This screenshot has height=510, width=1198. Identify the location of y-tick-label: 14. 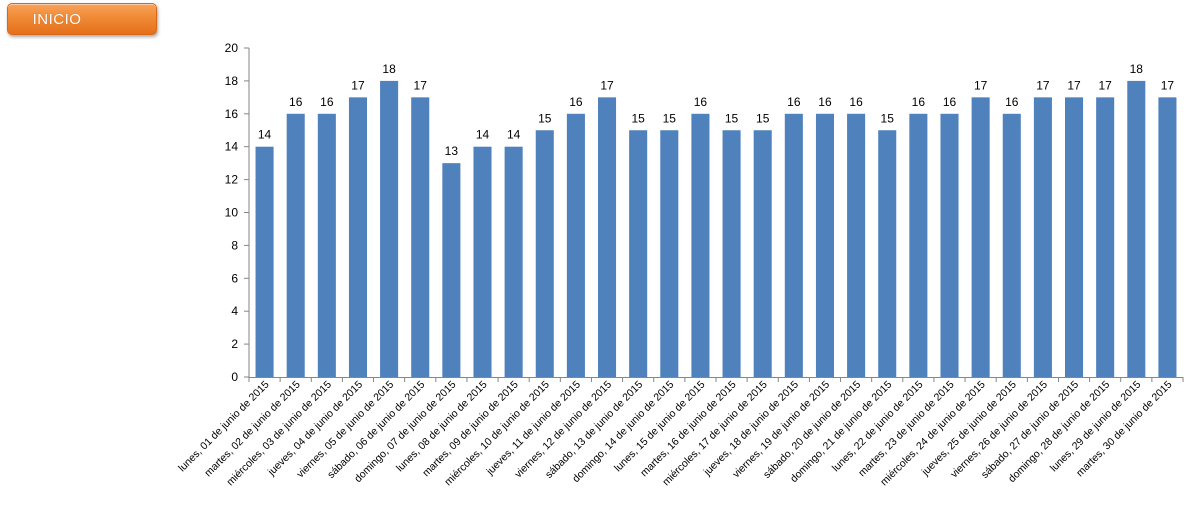
(232, 147).